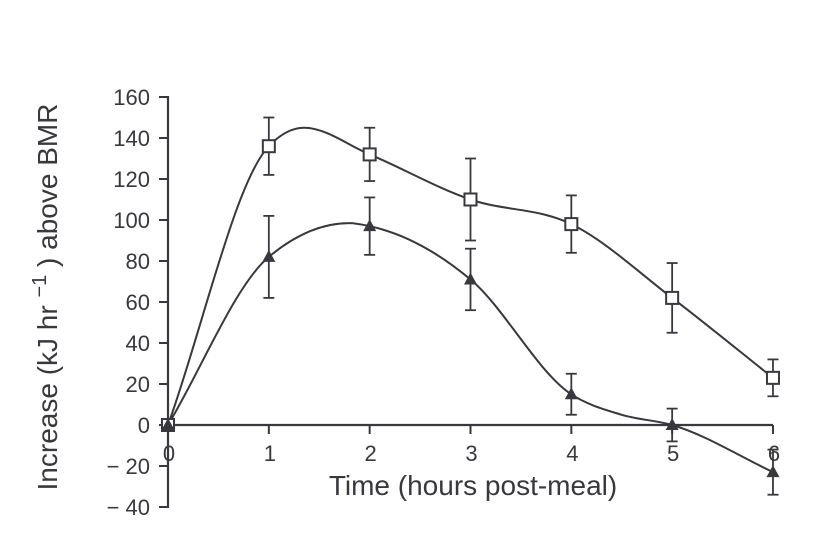  What do you see at coordinates (47, 397) in the screenshot?
I see `y-axis-title-prefix: Increase (kJ hr` at bounding box center [47, 397].